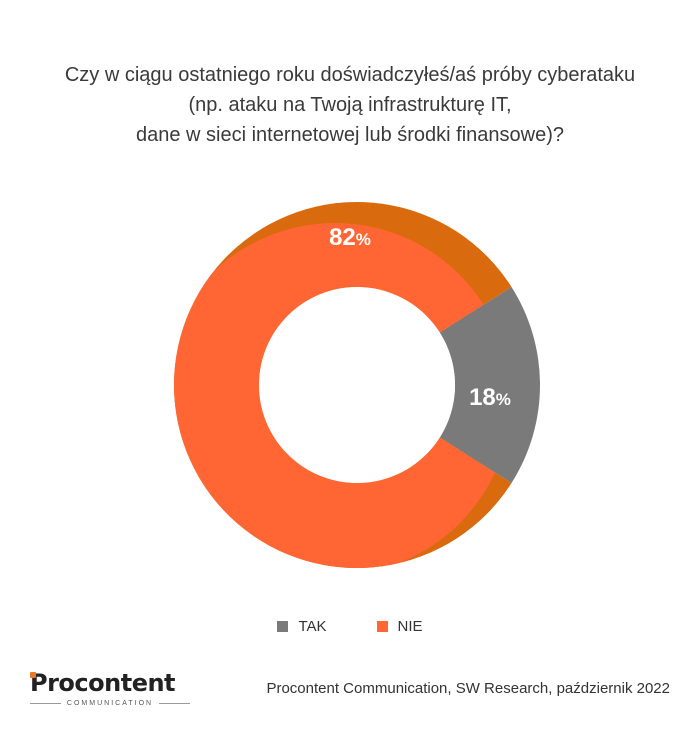 Image resolution: width=700 pixels, height=730 pixels. Describe the element at coordinates (103, 683) in the screenshot. I see `logo-name: Procontent` at that location.